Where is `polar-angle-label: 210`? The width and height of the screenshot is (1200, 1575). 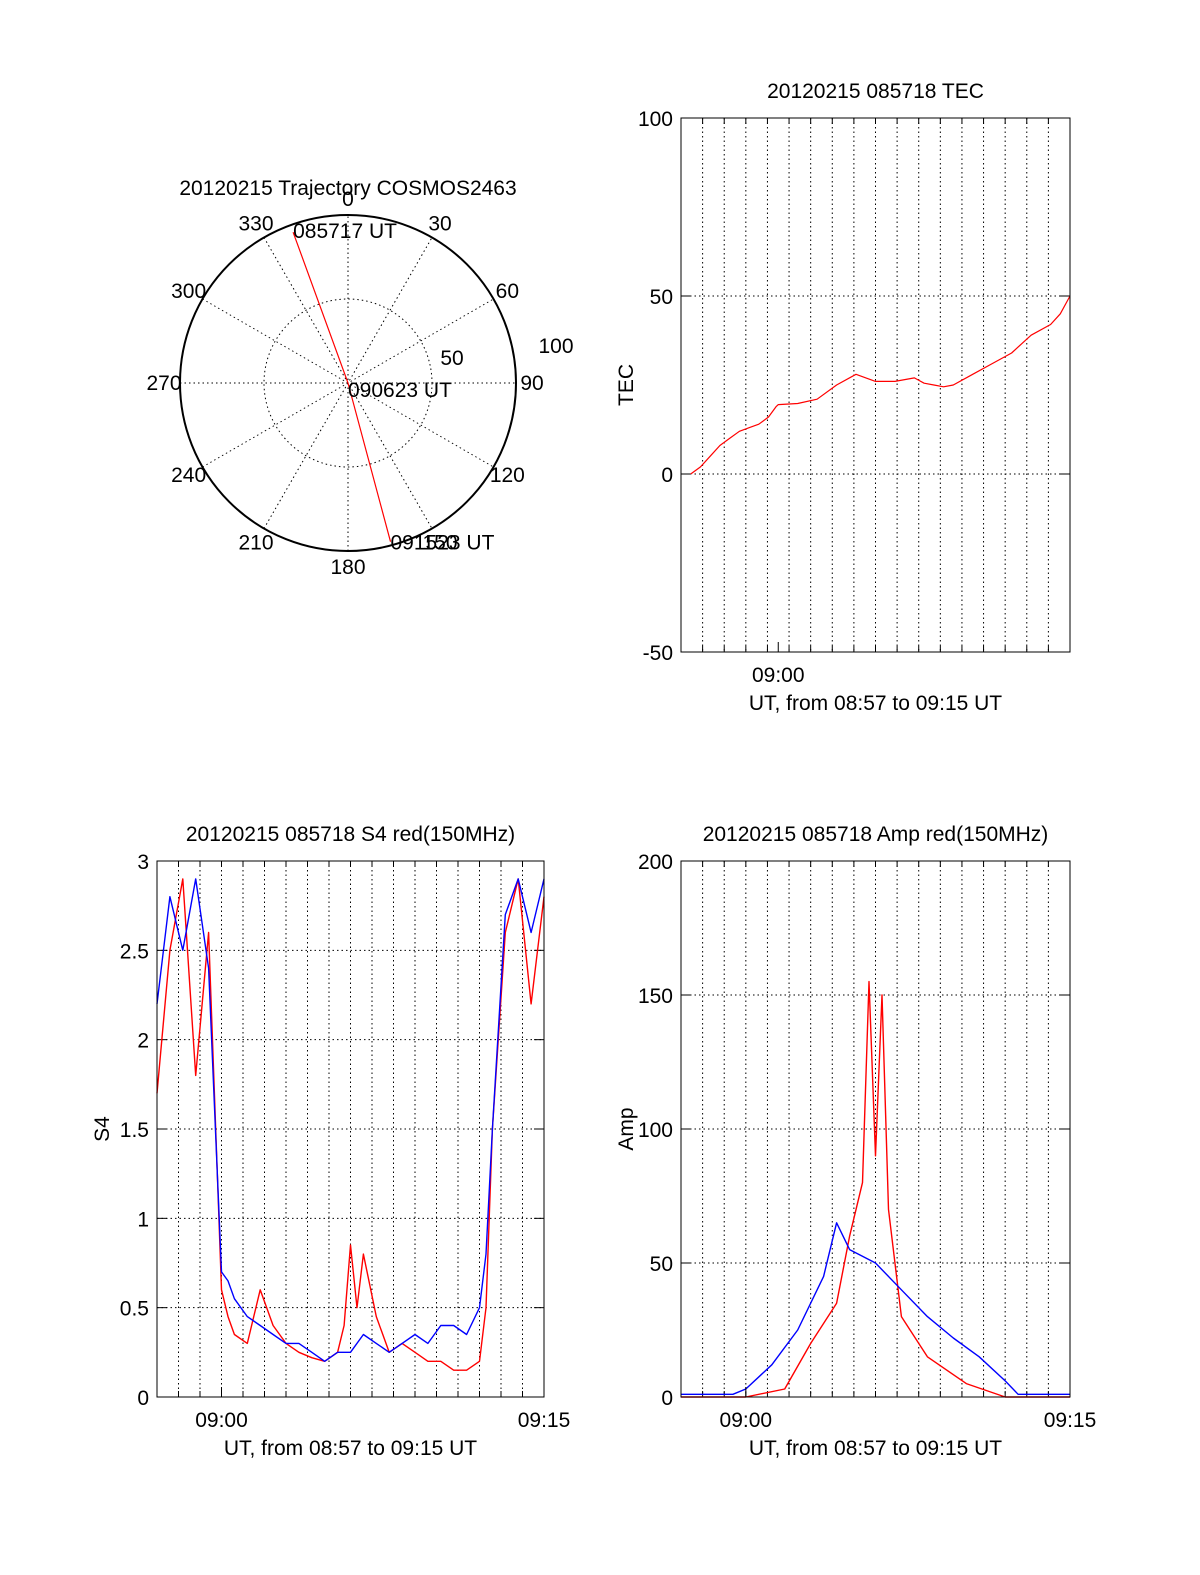
polar-angle-label: 210 is located at coordinates (255, 542).